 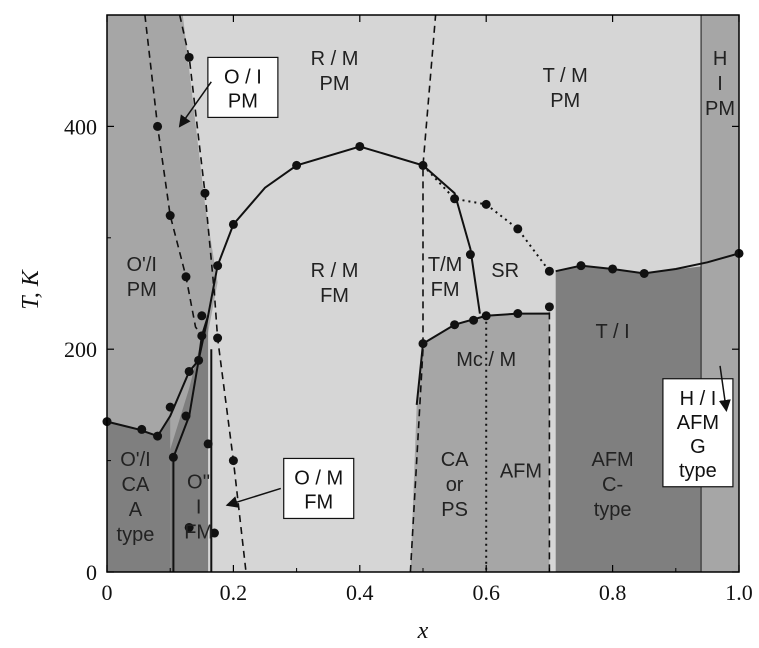 I want to click on region-label-9: Mc / M, so click(x=486, y=360).